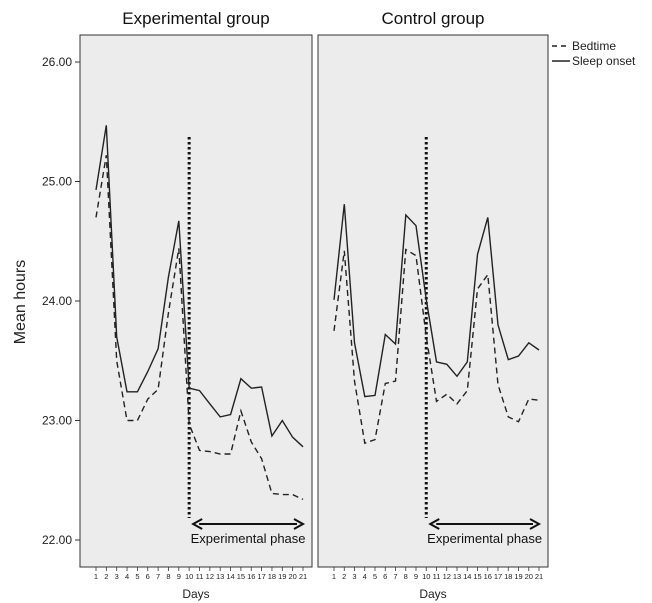 This screenshot has height=603, width=652. I want to click on series-line-bedtime, so click(436, 346).